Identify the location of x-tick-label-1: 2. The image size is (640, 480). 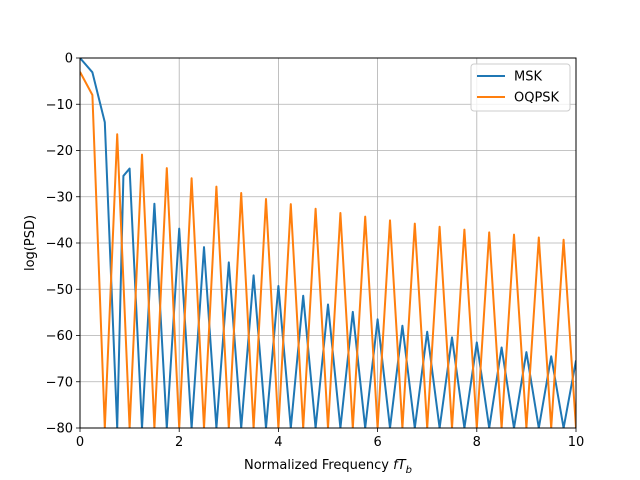
(179, 442).